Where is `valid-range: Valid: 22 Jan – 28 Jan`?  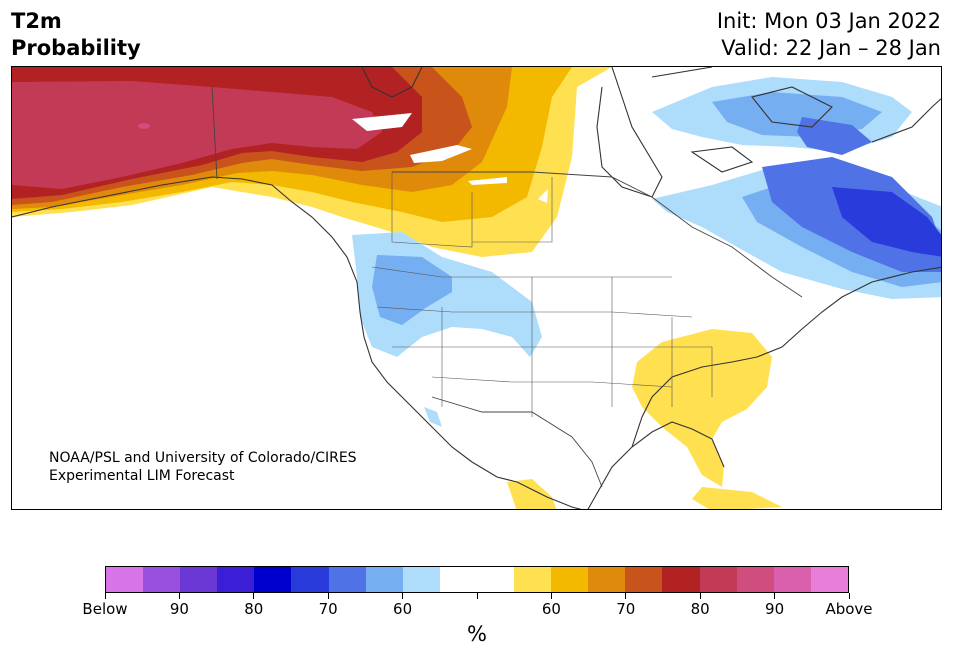
valid-range: Valid: 22 Jan – 28 Jan is located at coordinates (831, 48).